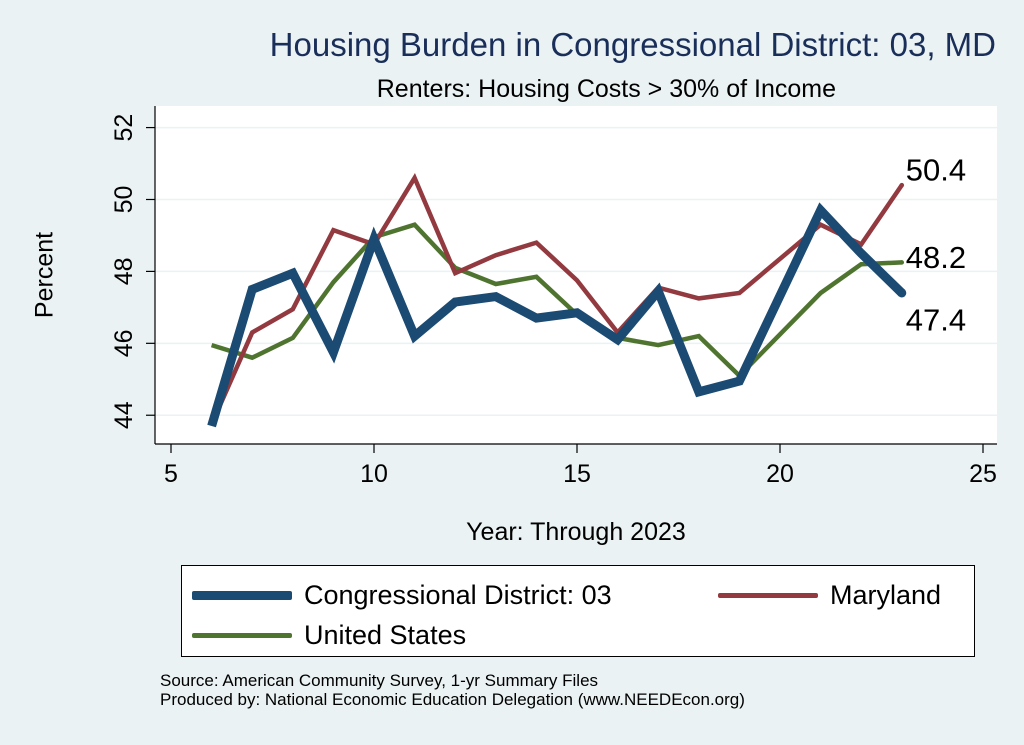 Image resolution: width=1024 pixels, height=745 pixels. Describe the element at coordinates (374, 474) in the screenshot. I see `x-tick-label: 10` at that location.